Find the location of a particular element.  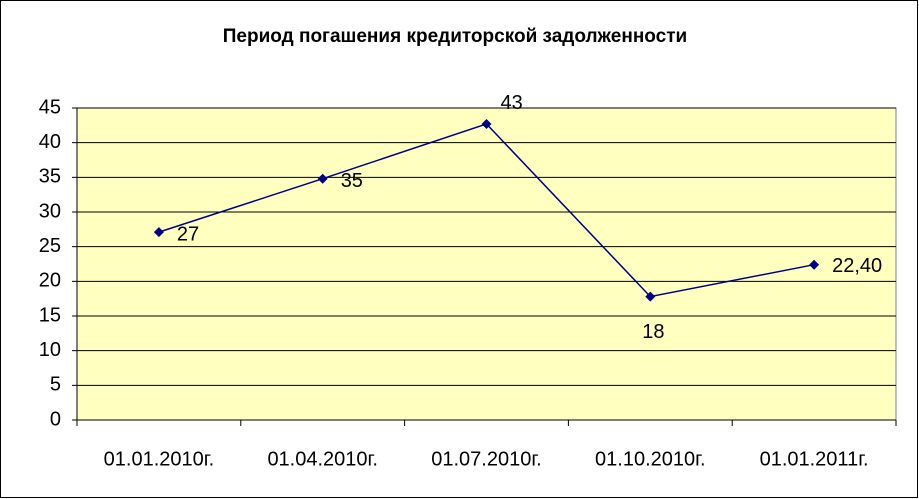

x-tick-label: 01.10.2010г. is located at coordinates (650, 459).